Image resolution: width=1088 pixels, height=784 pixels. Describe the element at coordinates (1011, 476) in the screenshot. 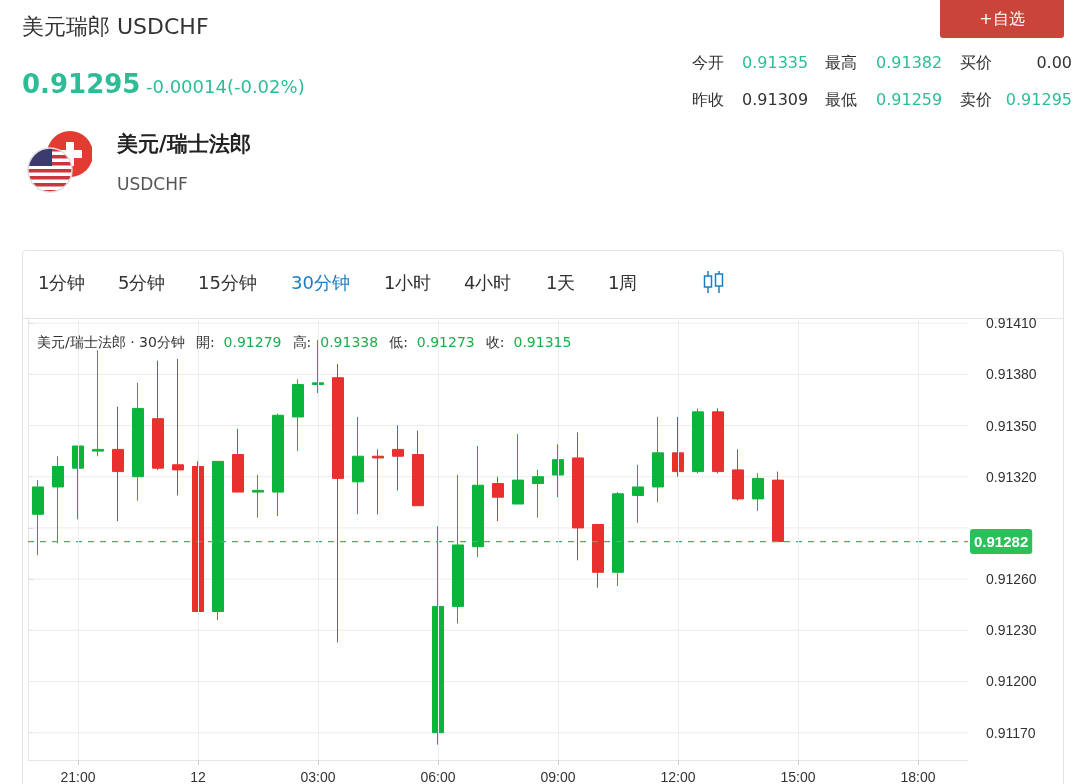

I see `y-tick-label: 0.91320` at that location.